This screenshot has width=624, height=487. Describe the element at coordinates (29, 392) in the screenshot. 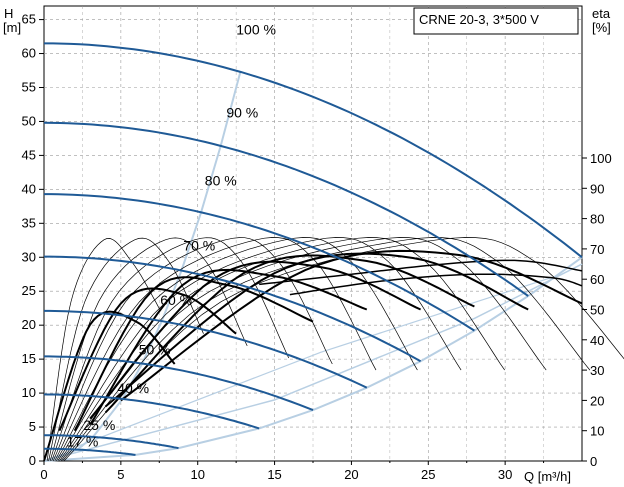

I see `y-left-tick-label: 10` at that location.